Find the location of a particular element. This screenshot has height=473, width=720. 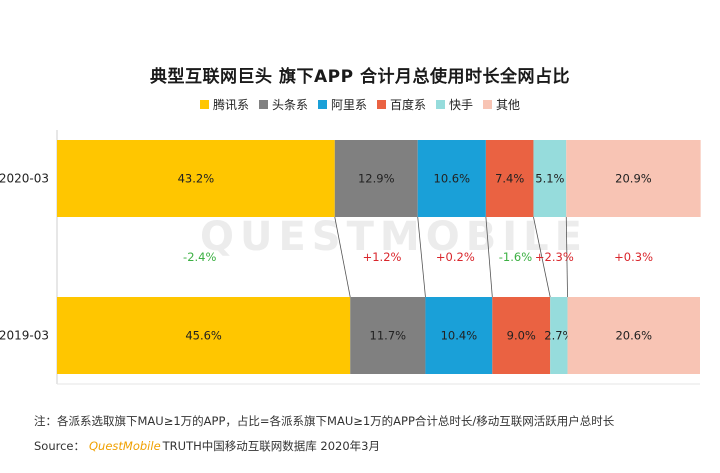

data-label: 45.6% is located at coordinates (203, 336).